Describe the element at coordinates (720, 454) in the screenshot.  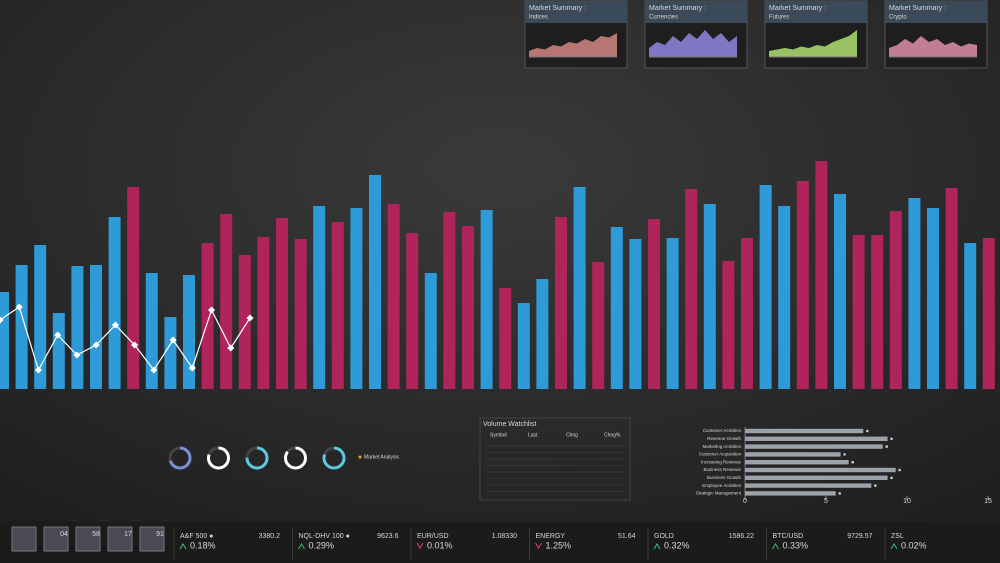
I see `y-tick-label: Customer Acquisition` at that location.